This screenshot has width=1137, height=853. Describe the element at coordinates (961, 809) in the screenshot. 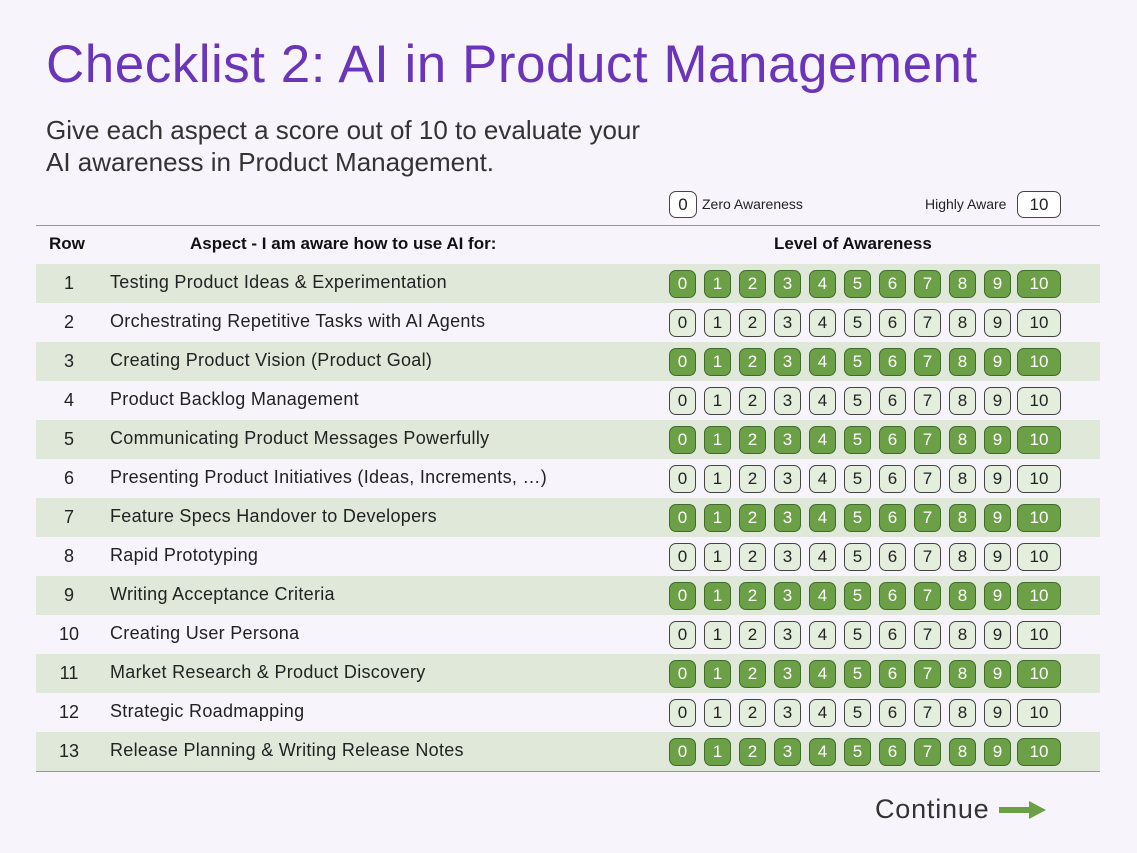

I see `continue-button: Continue` at that location.